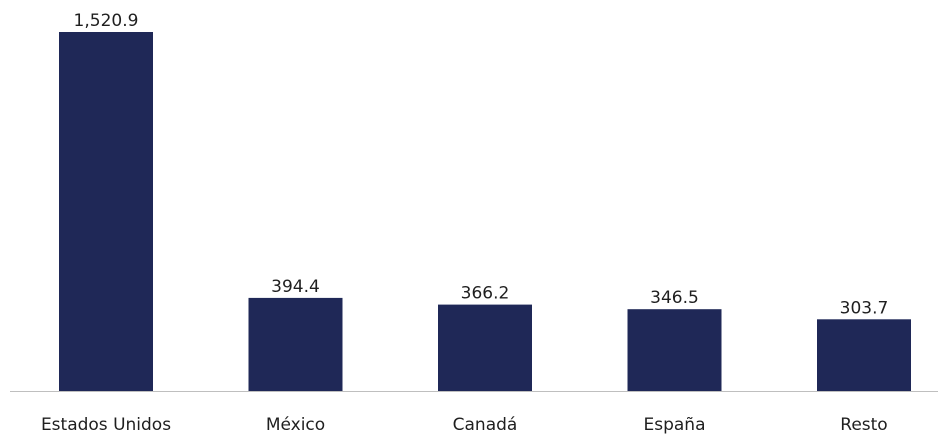 This screenshot has height=438, width=943. Describe the element at coordinates (106, 21) in the screenshot. I see `value-label-0: 1,520.9` at that location.